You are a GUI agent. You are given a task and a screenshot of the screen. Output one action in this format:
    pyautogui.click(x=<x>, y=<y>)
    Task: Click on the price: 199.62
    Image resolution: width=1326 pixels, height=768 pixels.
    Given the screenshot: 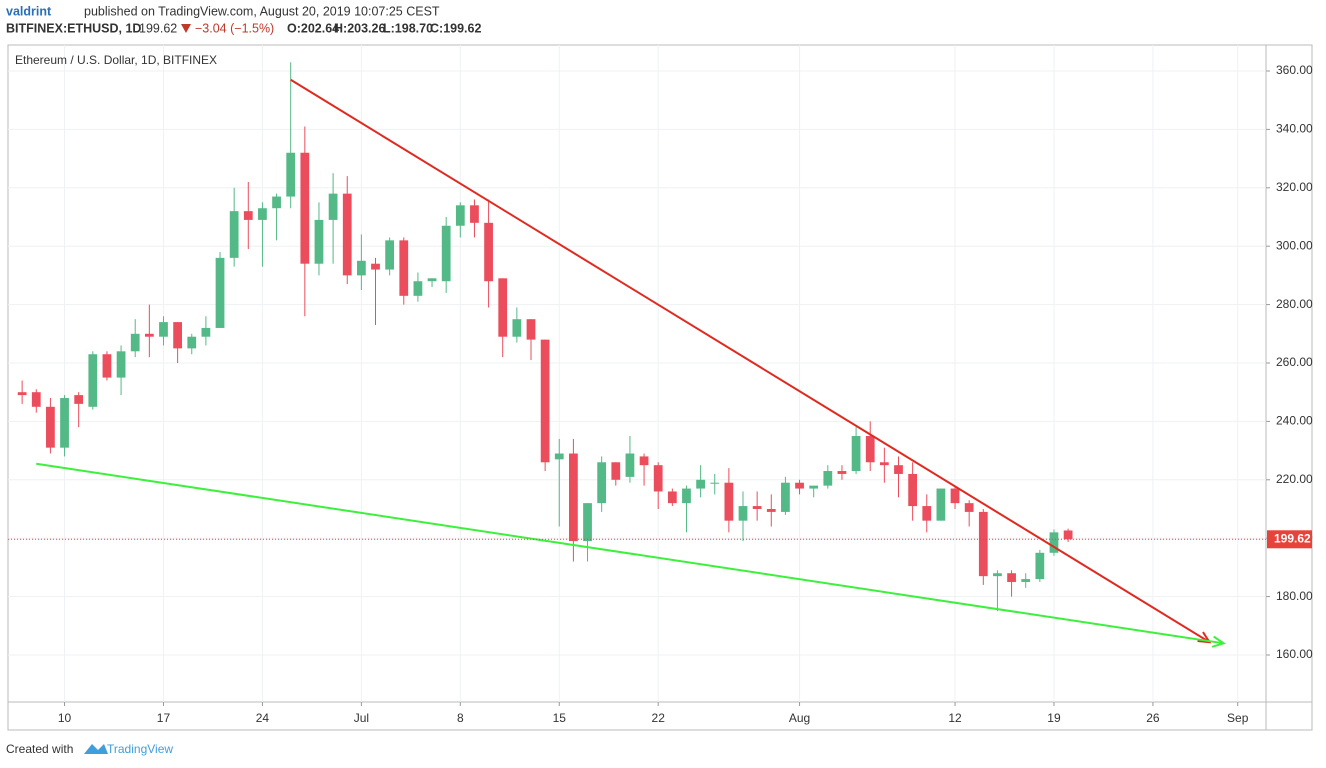 What is the action you would take?
    pyautogui.click(x=158, y=28)
    